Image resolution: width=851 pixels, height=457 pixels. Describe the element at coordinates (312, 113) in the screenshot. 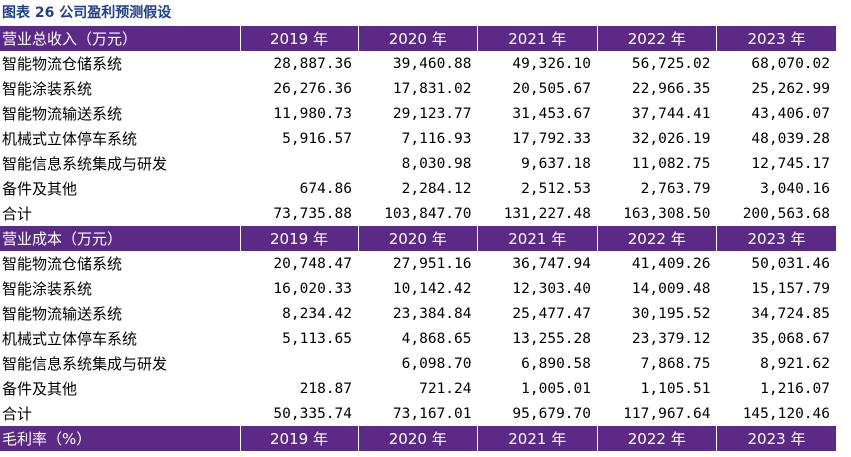

I see `value-cell: 11,980.73` at that location.